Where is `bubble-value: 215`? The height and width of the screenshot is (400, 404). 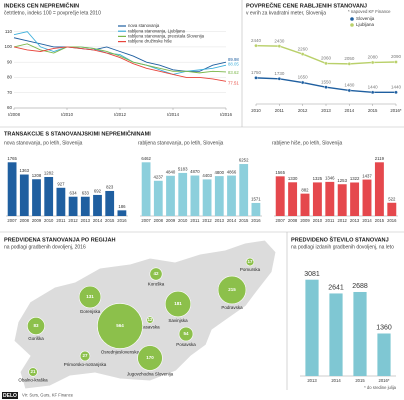
bubble-value: 215 is located at coordinates (232, 289).